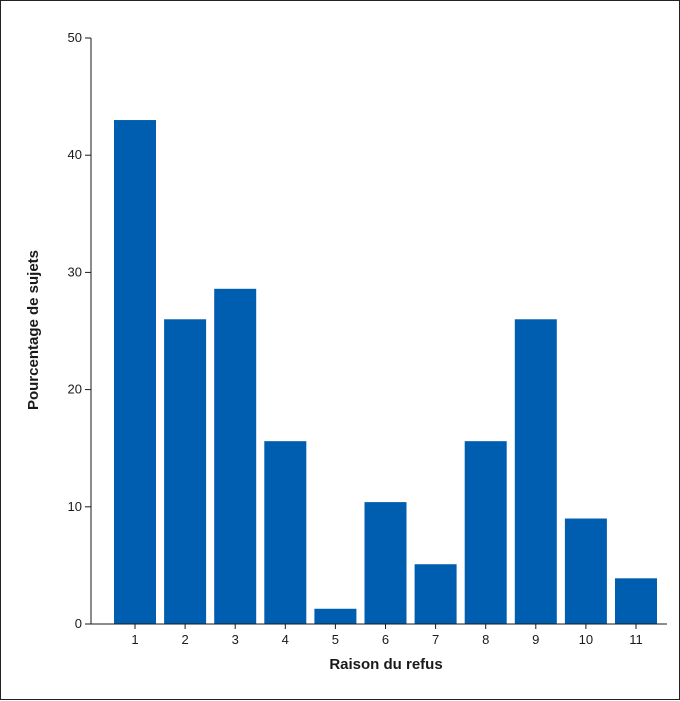  Describe the element at coordinates (75, 389) in the screenshot. I see `y-tick-label: 20` at that location.